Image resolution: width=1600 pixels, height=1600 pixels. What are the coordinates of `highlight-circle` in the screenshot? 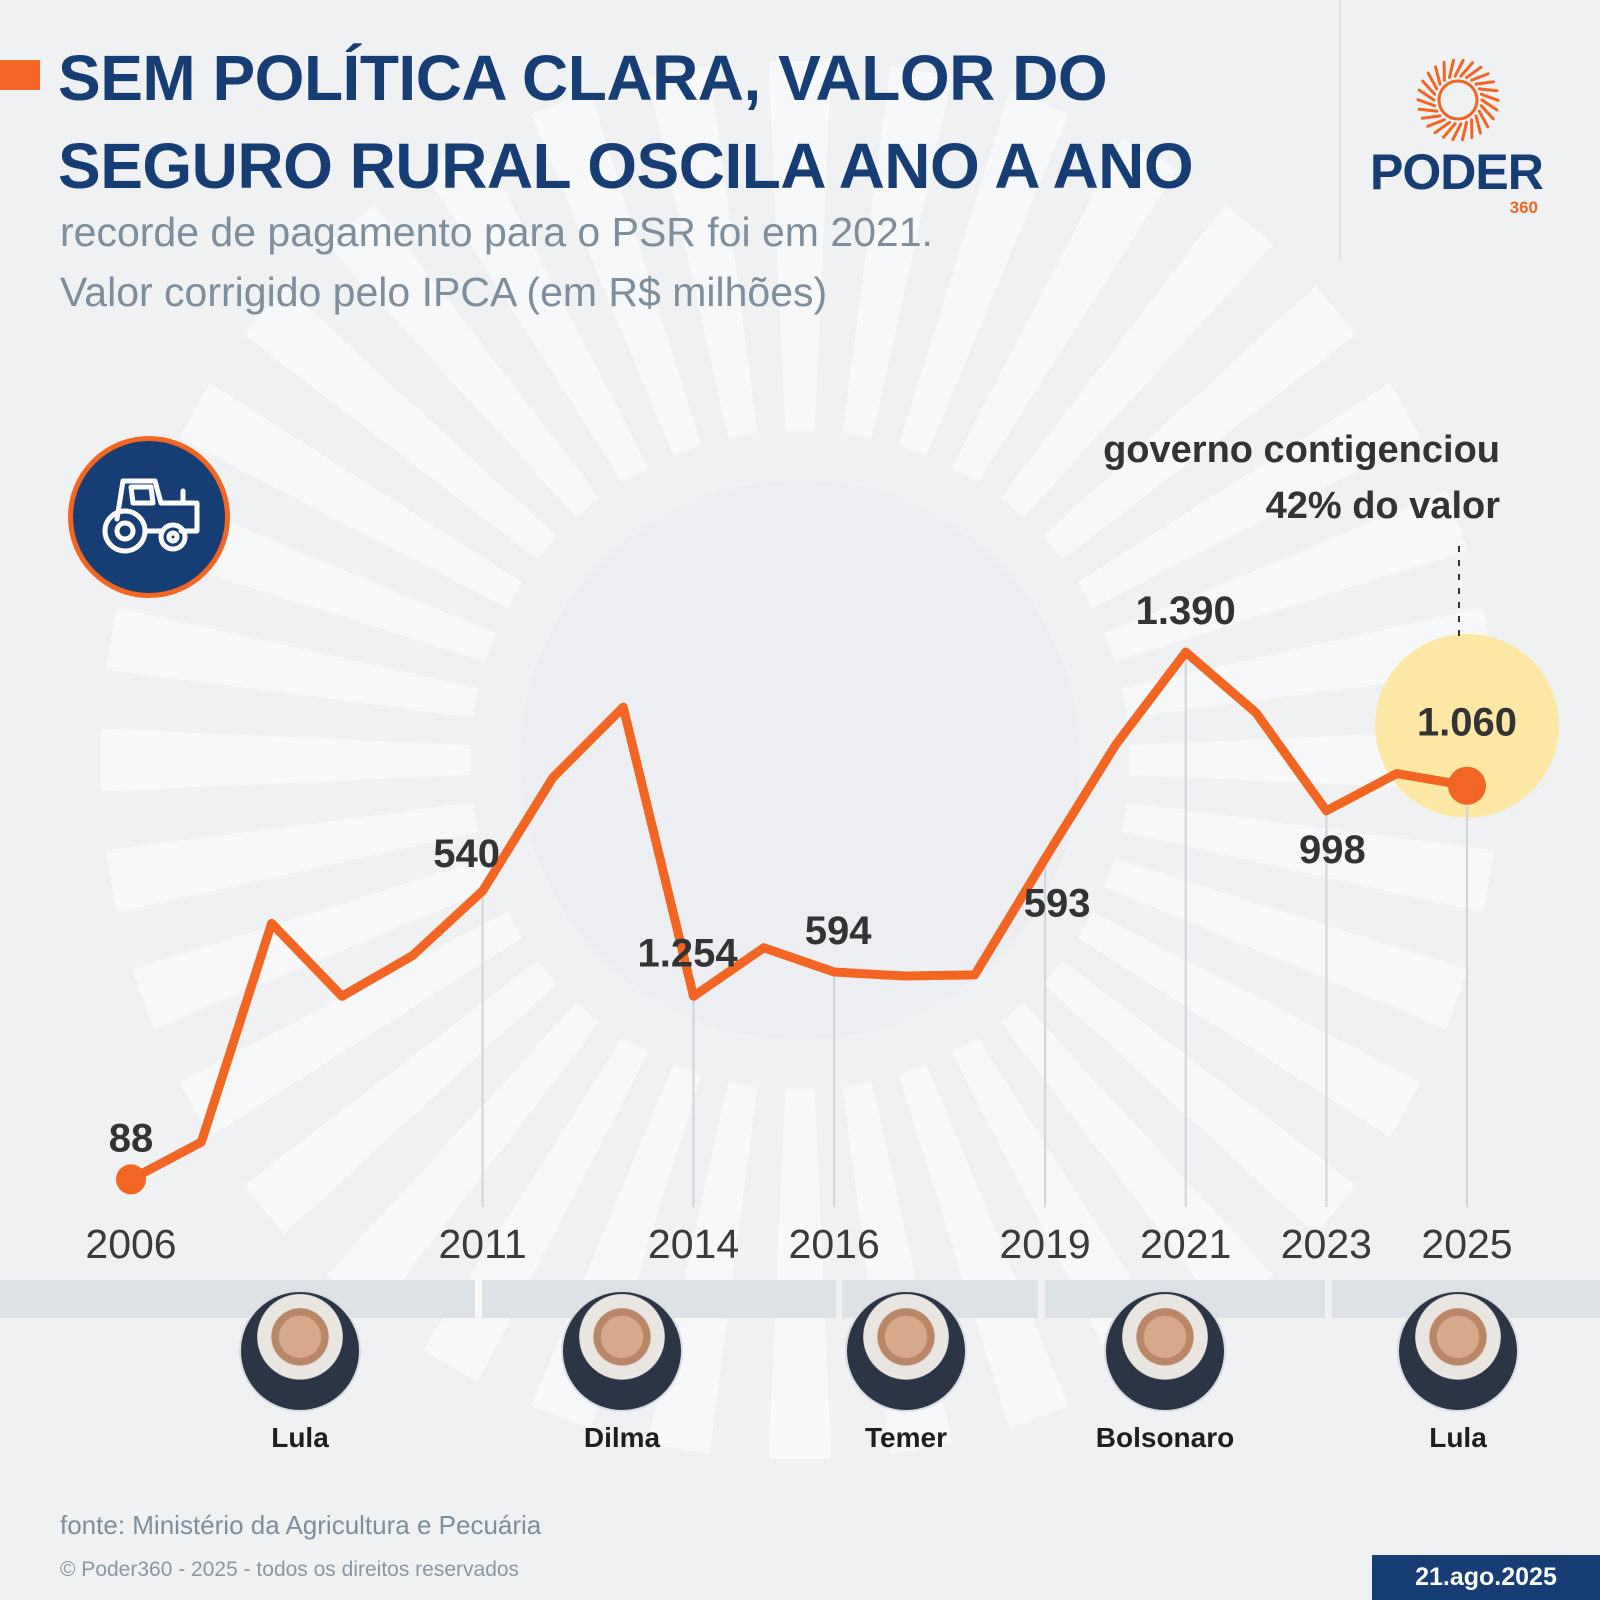 It's located at (1467, 725).